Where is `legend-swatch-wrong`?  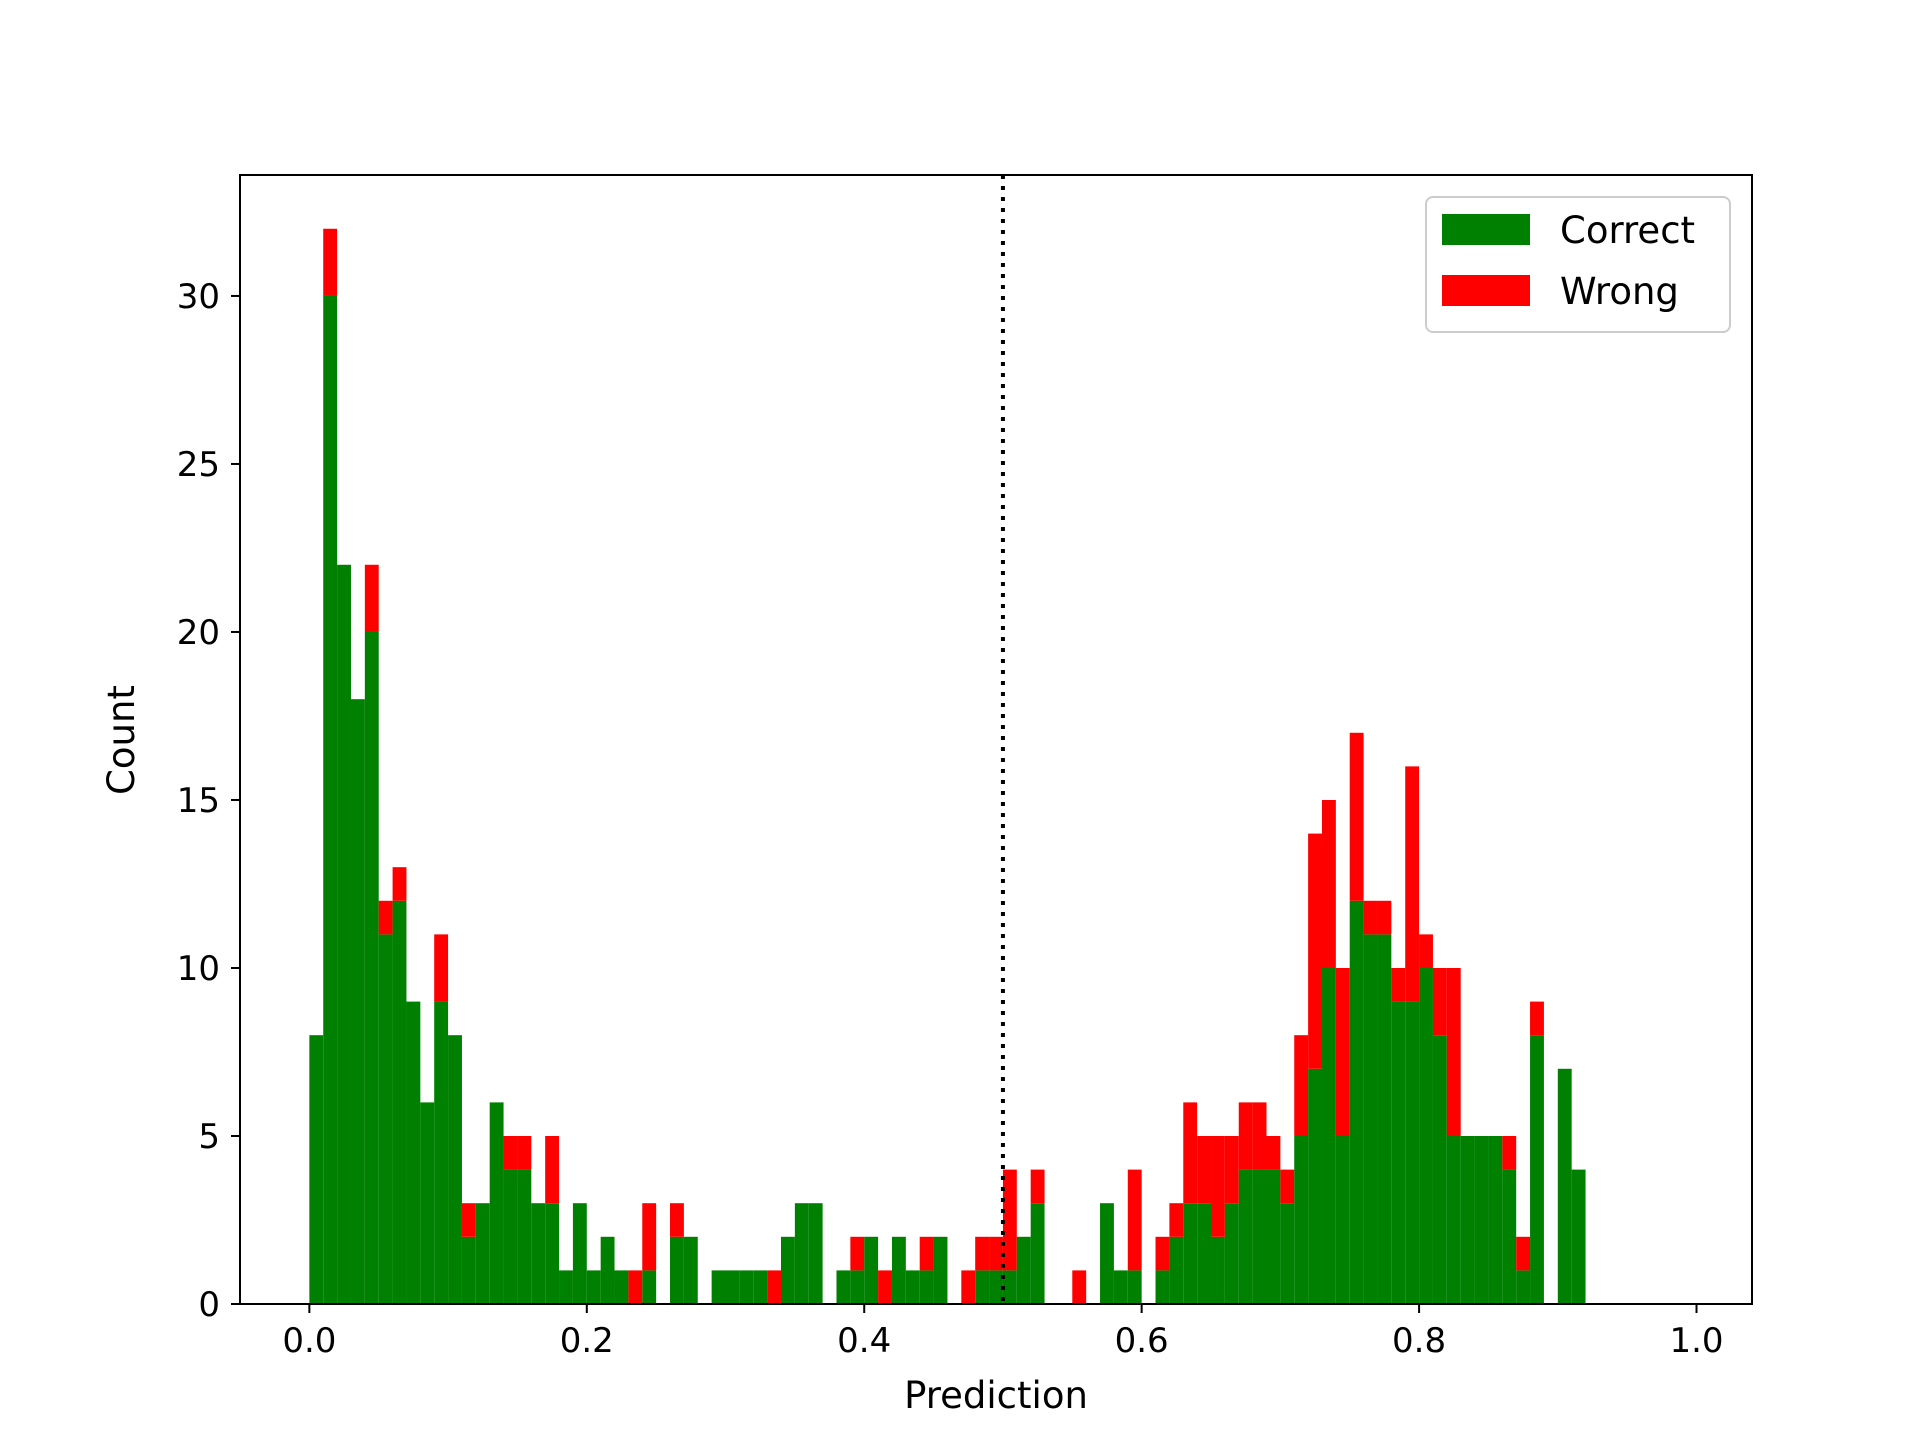
legend-swatch-wrong is located at coordinates (1486, 290).